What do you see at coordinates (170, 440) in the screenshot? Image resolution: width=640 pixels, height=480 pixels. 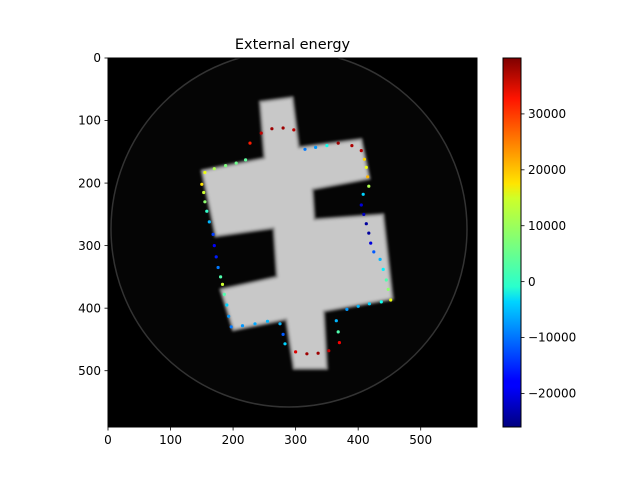 I see `x-tick-label-100: 100` at bounding box center [170, 440].